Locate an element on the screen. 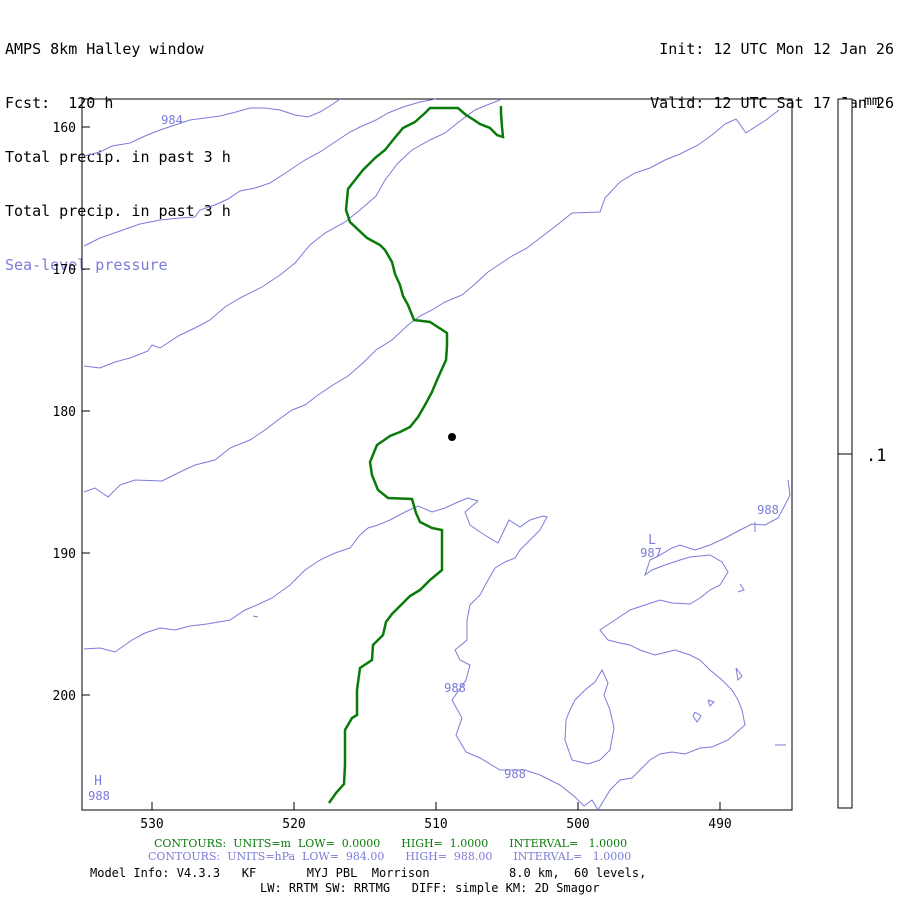 The height and width of the screenshot is (900, 900). y-tick-label: 170 is located at coordinates (64, 270).